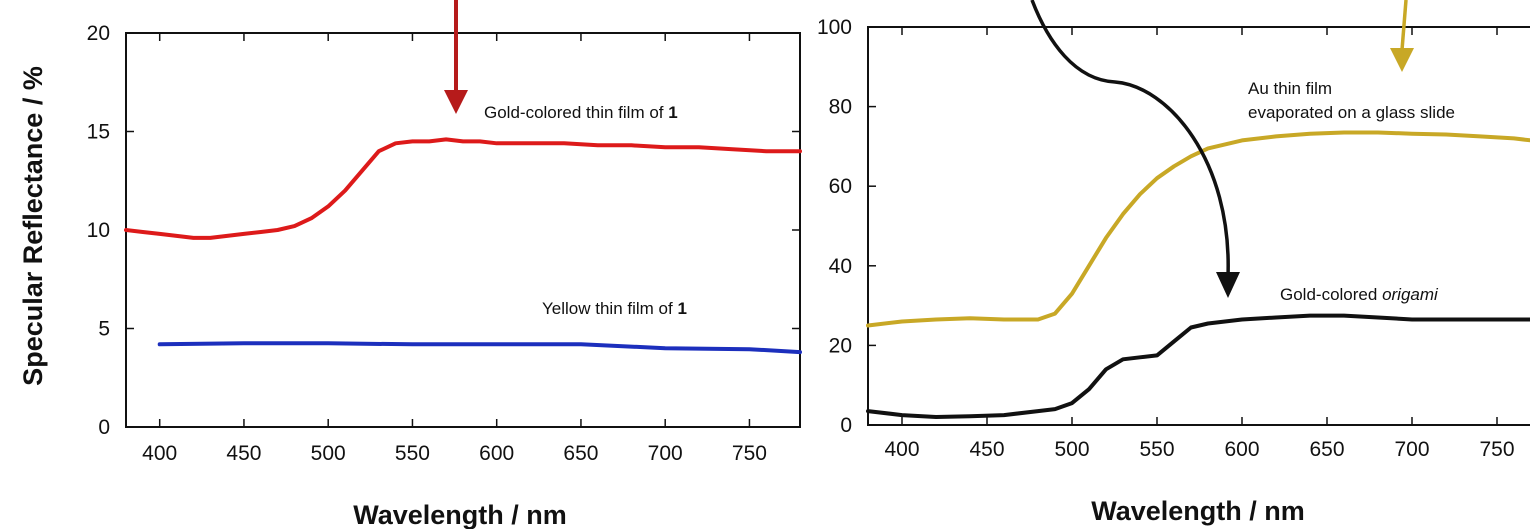 This screenshot has width=1530, height=529. What do you see at coordinates (1326, 449) in the screenshot?
I see `right-x-tick-label: 650` at bounding box center [1326, 449].